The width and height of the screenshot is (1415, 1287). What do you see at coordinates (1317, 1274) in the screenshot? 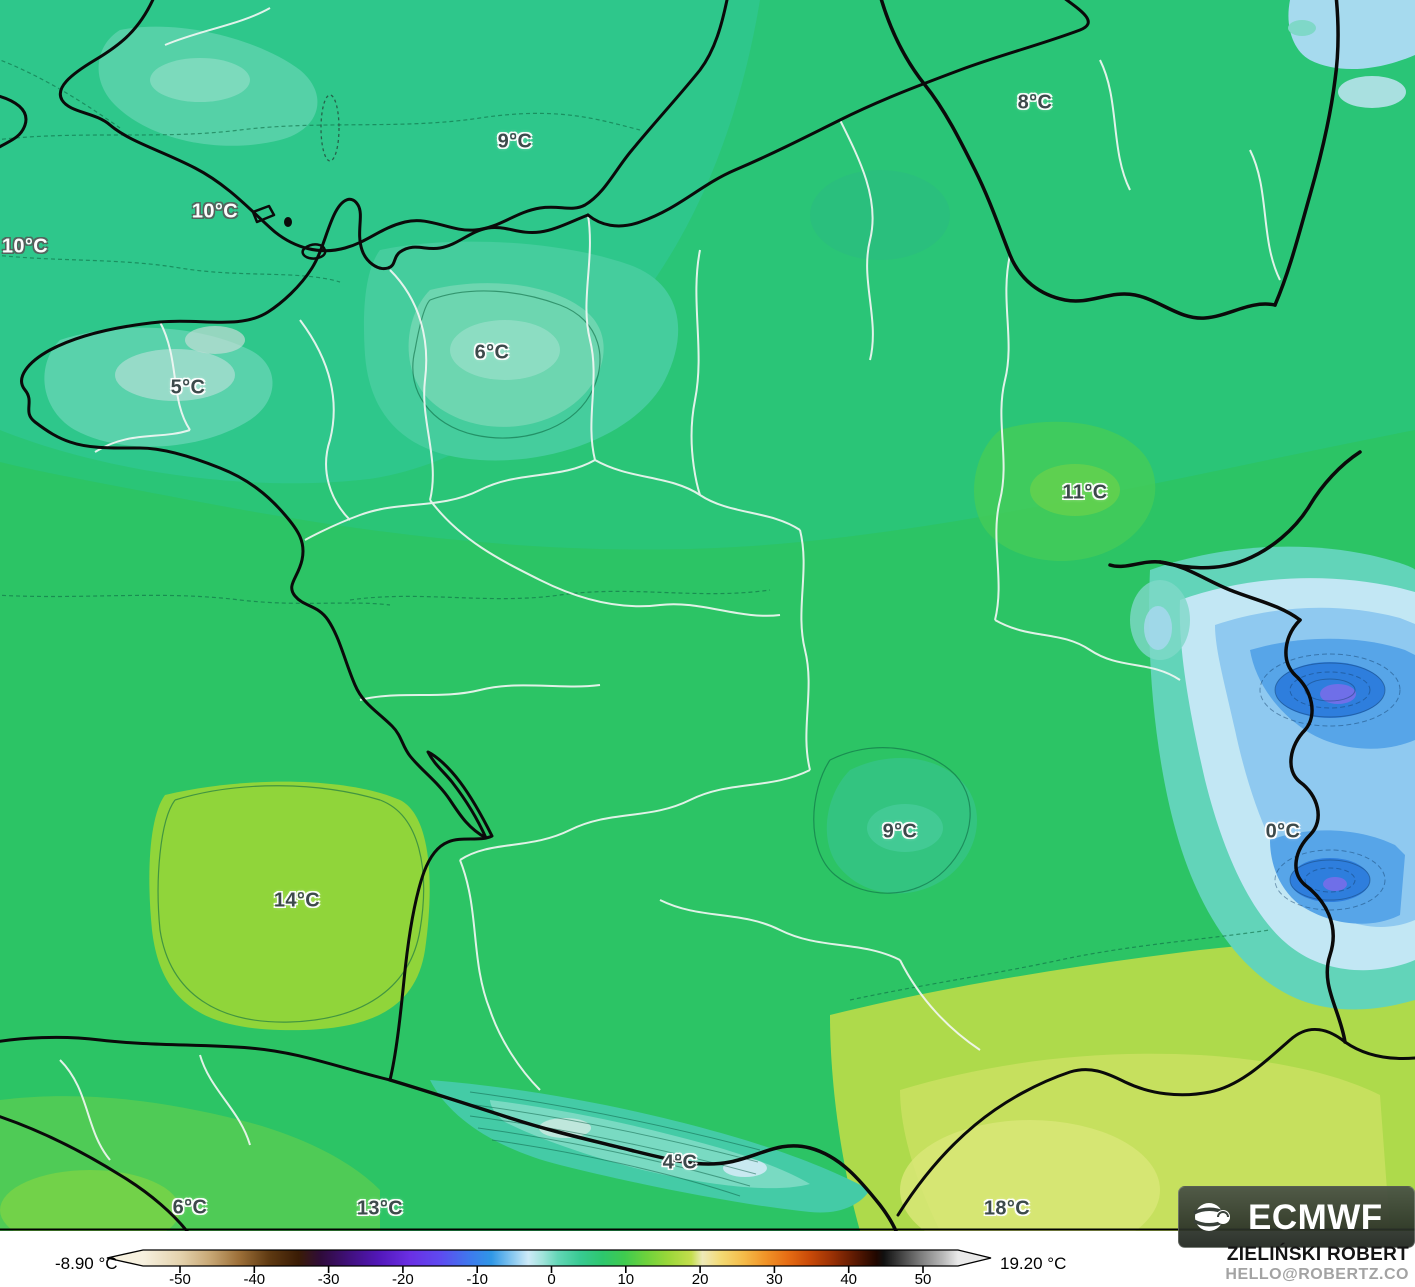
I see `attribution-contact: HELLO@ROBERTZ.CO` at bounding box center [1317, 1274].